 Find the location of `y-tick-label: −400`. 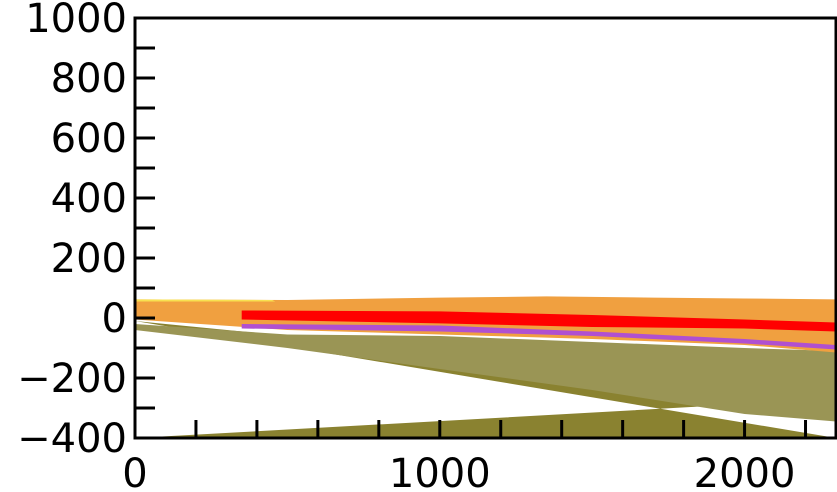

y-tick-label: −400 is located at coordinates (72, 439).